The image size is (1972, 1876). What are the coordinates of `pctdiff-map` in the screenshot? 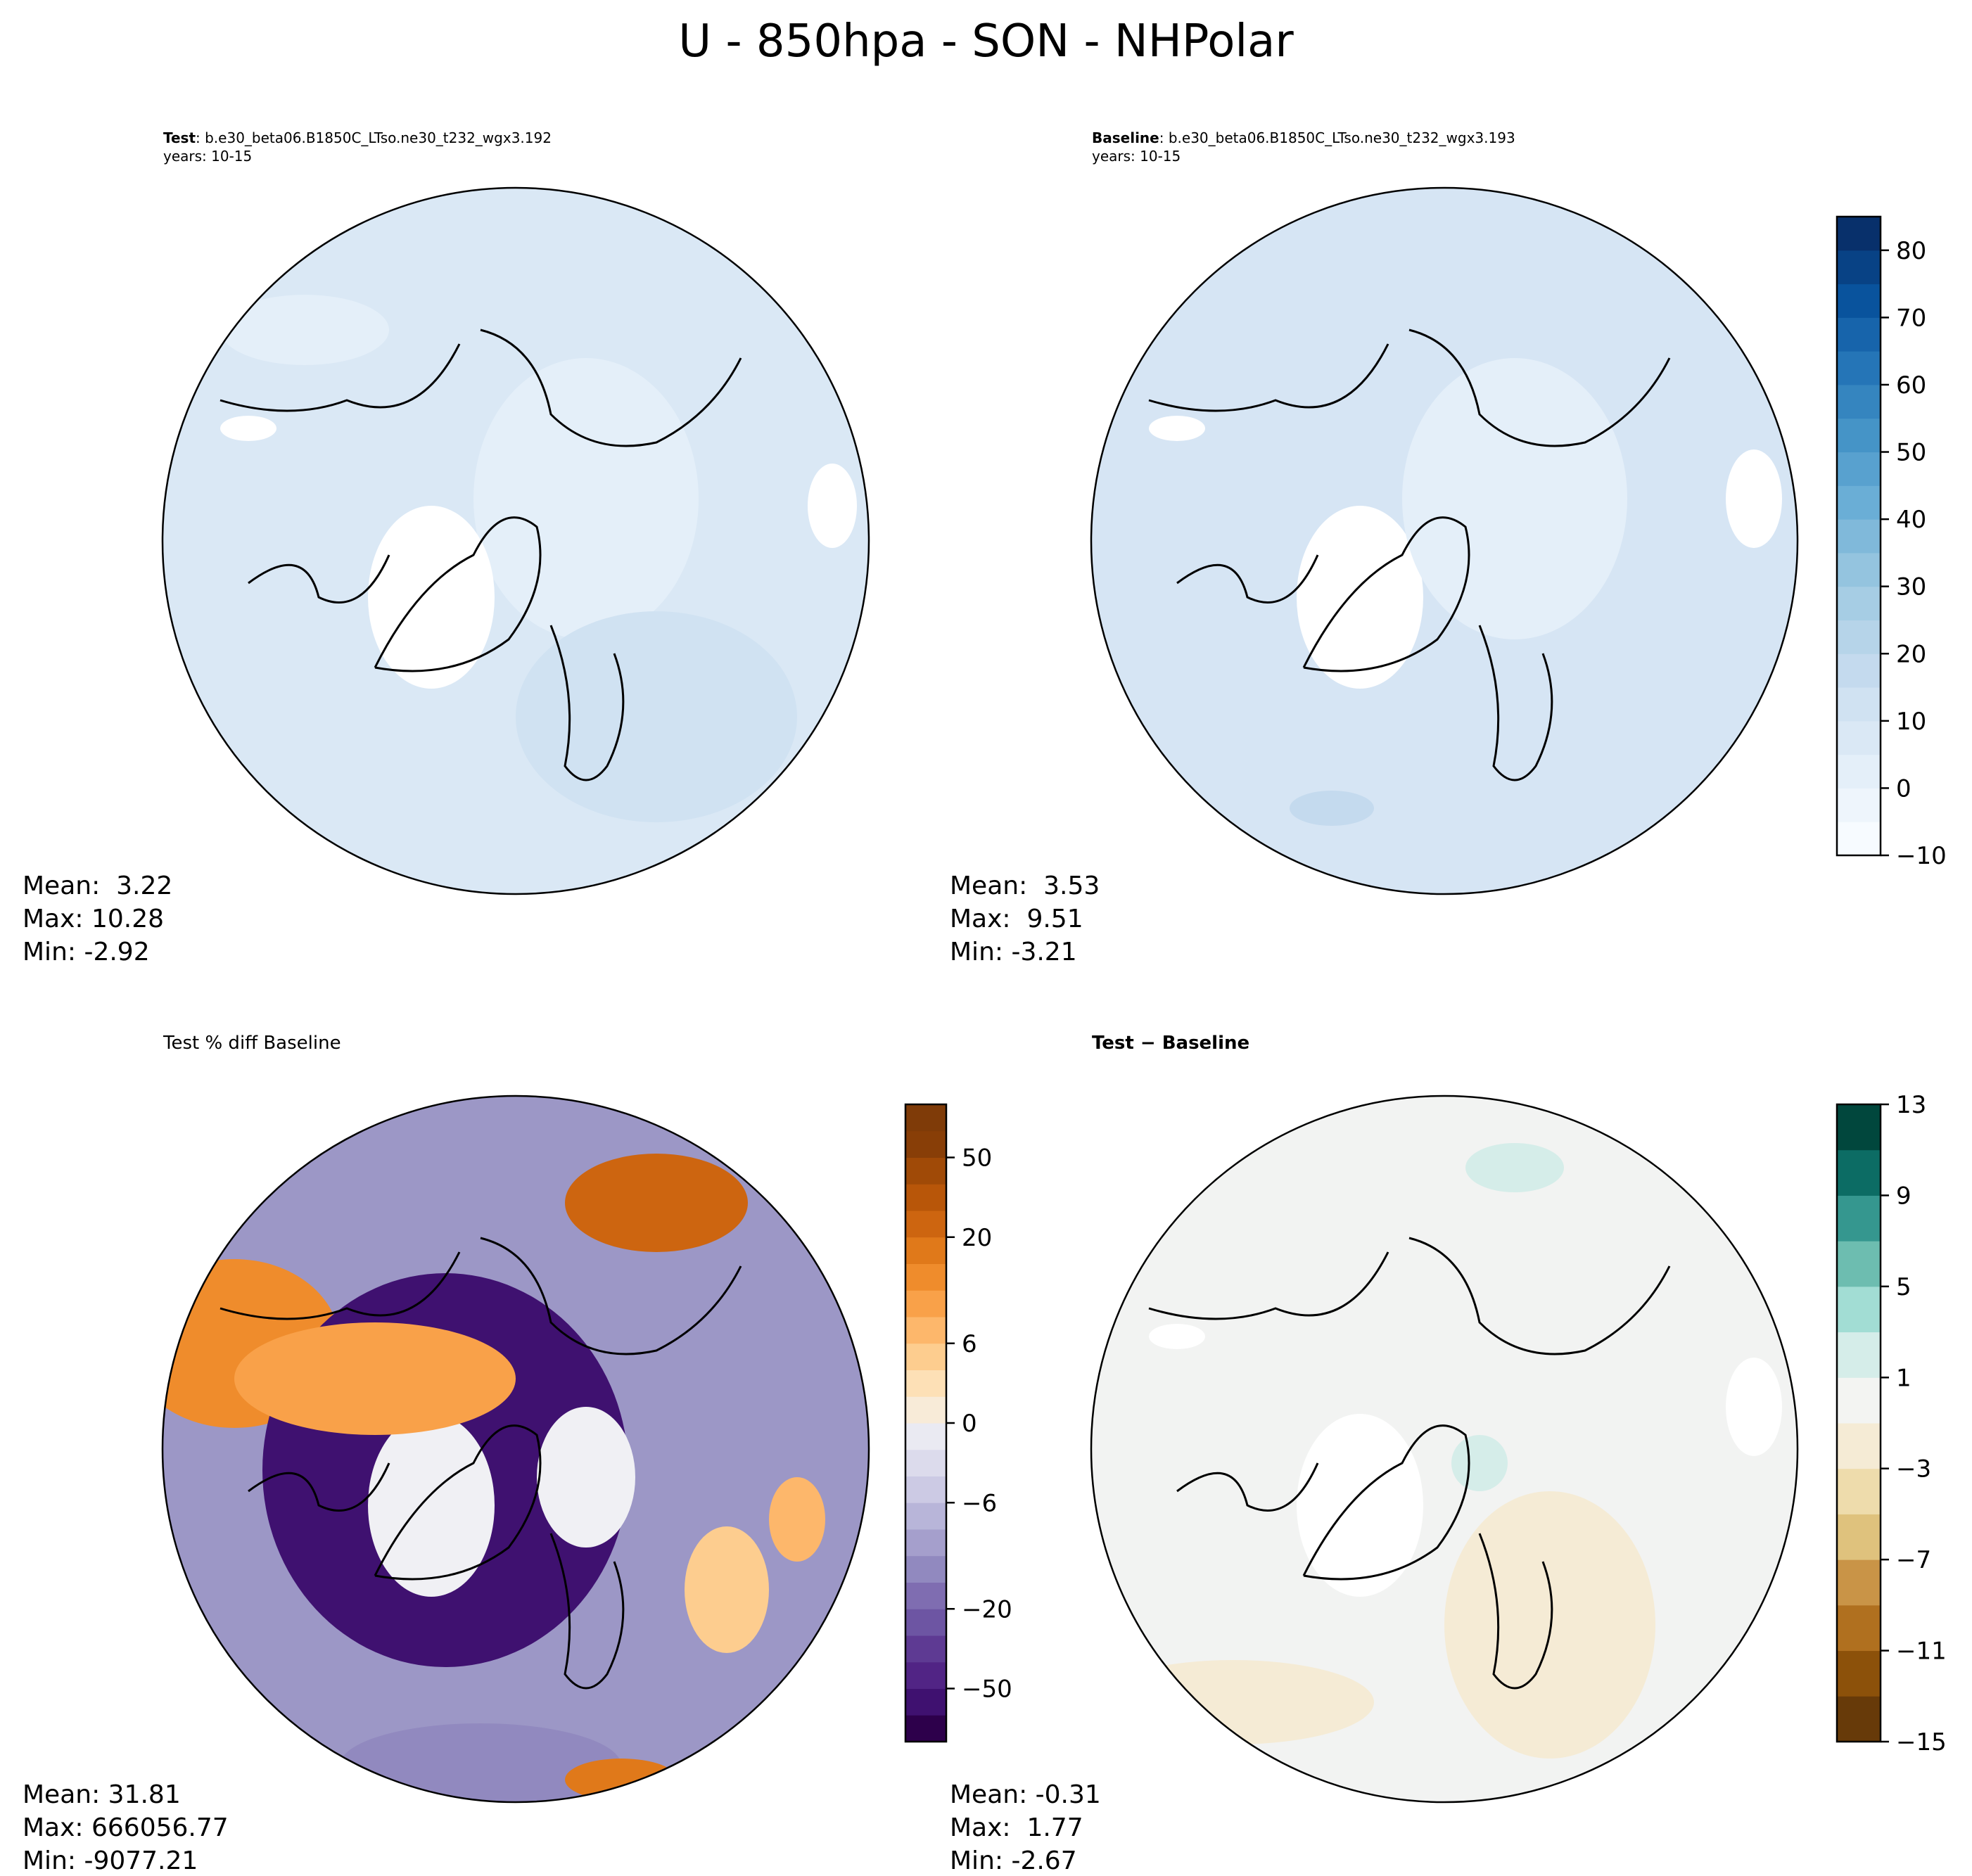 It's located at (516, 1449).